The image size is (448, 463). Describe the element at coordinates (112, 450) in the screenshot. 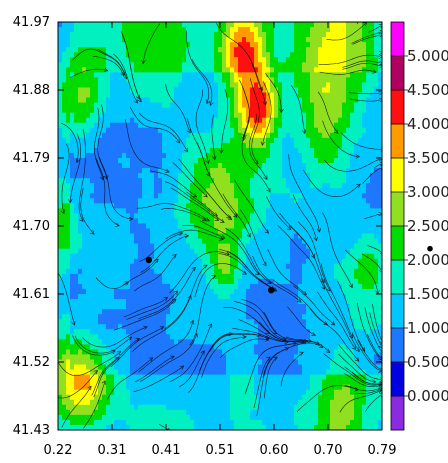

I see `x-tick-label: 0.31` at that location.